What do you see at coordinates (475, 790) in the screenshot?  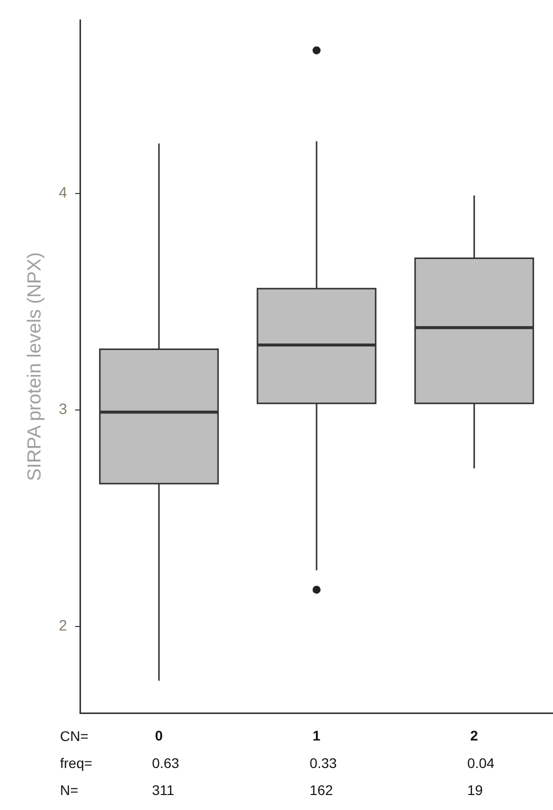 I see `text: 19` at bounding box center [475, 790].